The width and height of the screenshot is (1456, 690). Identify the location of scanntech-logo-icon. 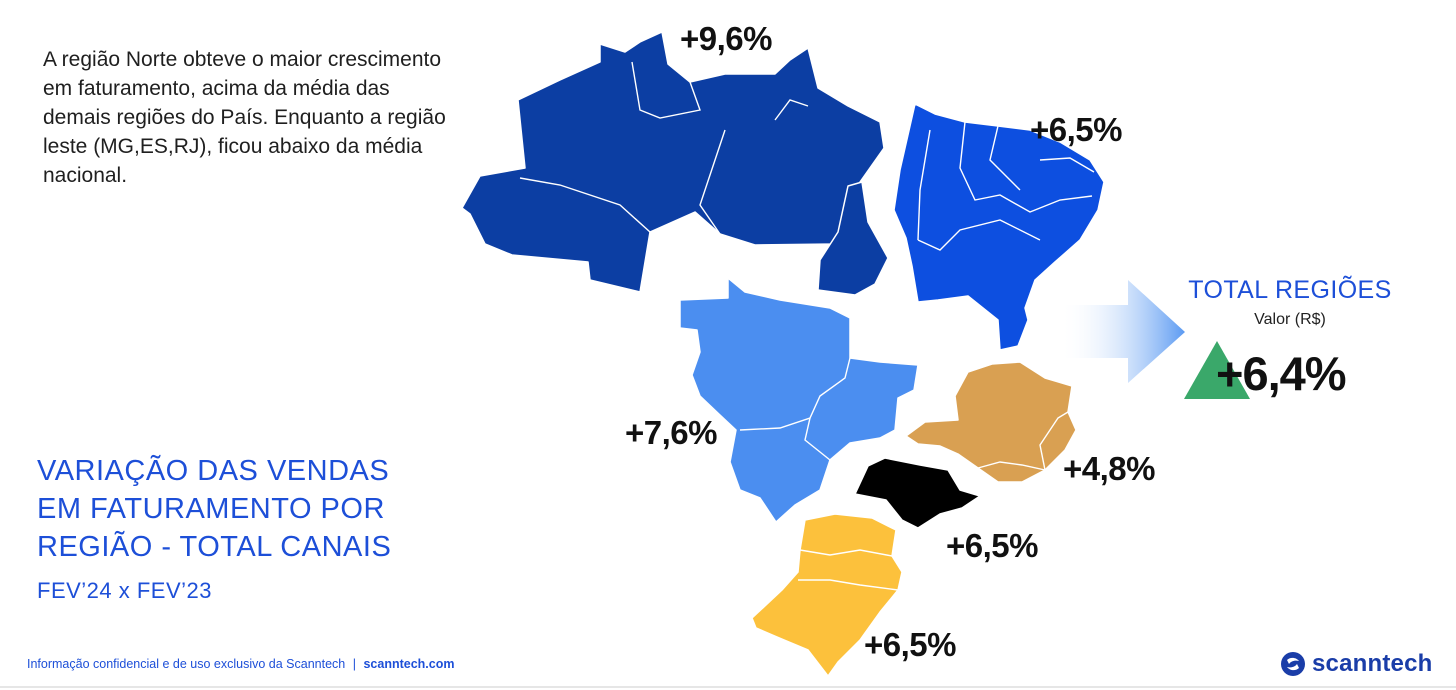
(1293, 664).